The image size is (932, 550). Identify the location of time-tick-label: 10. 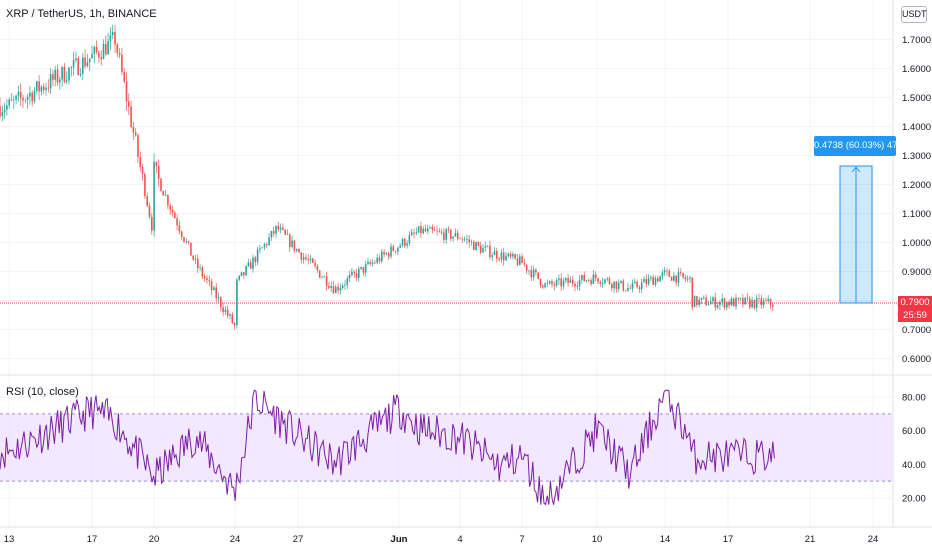
(597, 539).